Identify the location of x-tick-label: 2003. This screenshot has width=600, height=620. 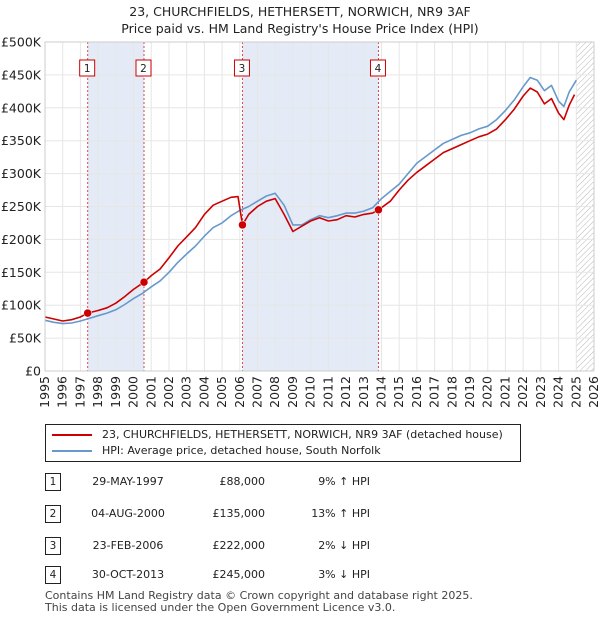
(186, 392).